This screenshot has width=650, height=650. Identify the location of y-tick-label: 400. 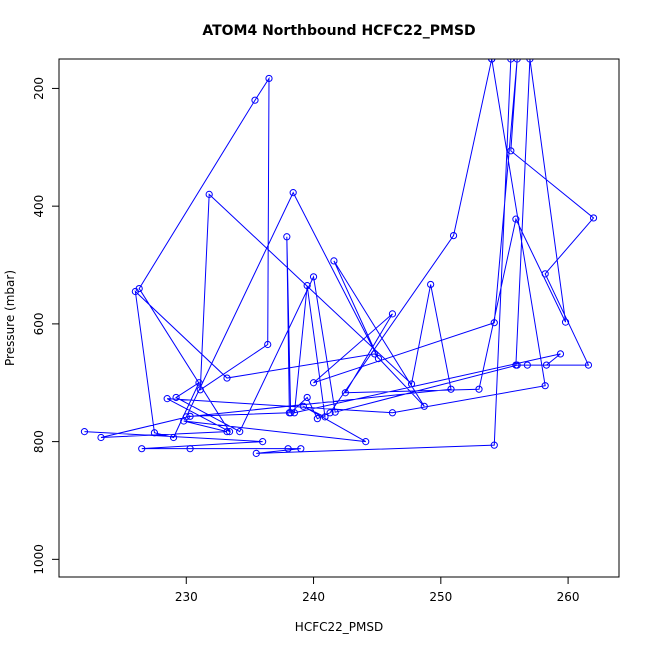
(39, 206).